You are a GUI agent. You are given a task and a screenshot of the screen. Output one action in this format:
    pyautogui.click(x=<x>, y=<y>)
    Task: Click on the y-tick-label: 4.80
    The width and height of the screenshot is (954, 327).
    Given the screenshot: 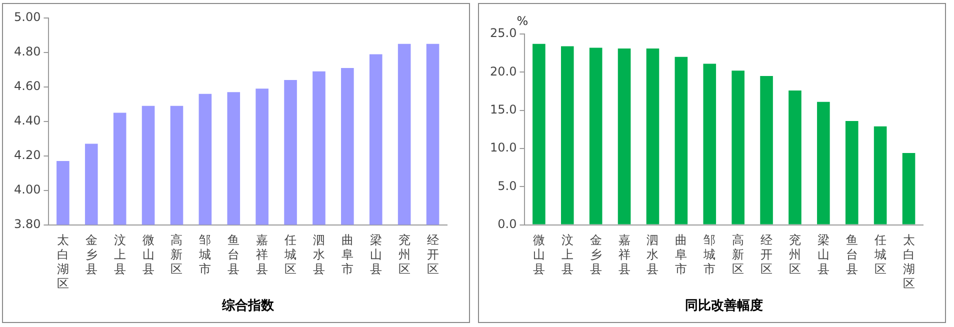 What is the action you would take?
    pyautogui.click(x=27, y=51)
    